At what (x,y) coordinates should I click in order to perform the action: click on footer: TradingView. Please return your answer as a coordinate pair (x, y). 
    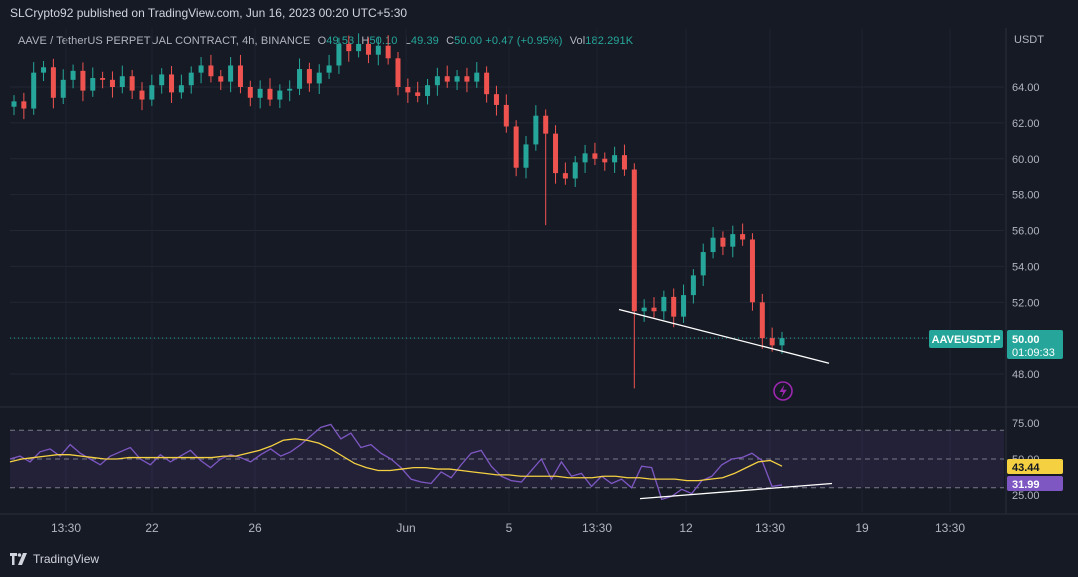
    Looking at the image, I should click on (54, 559).